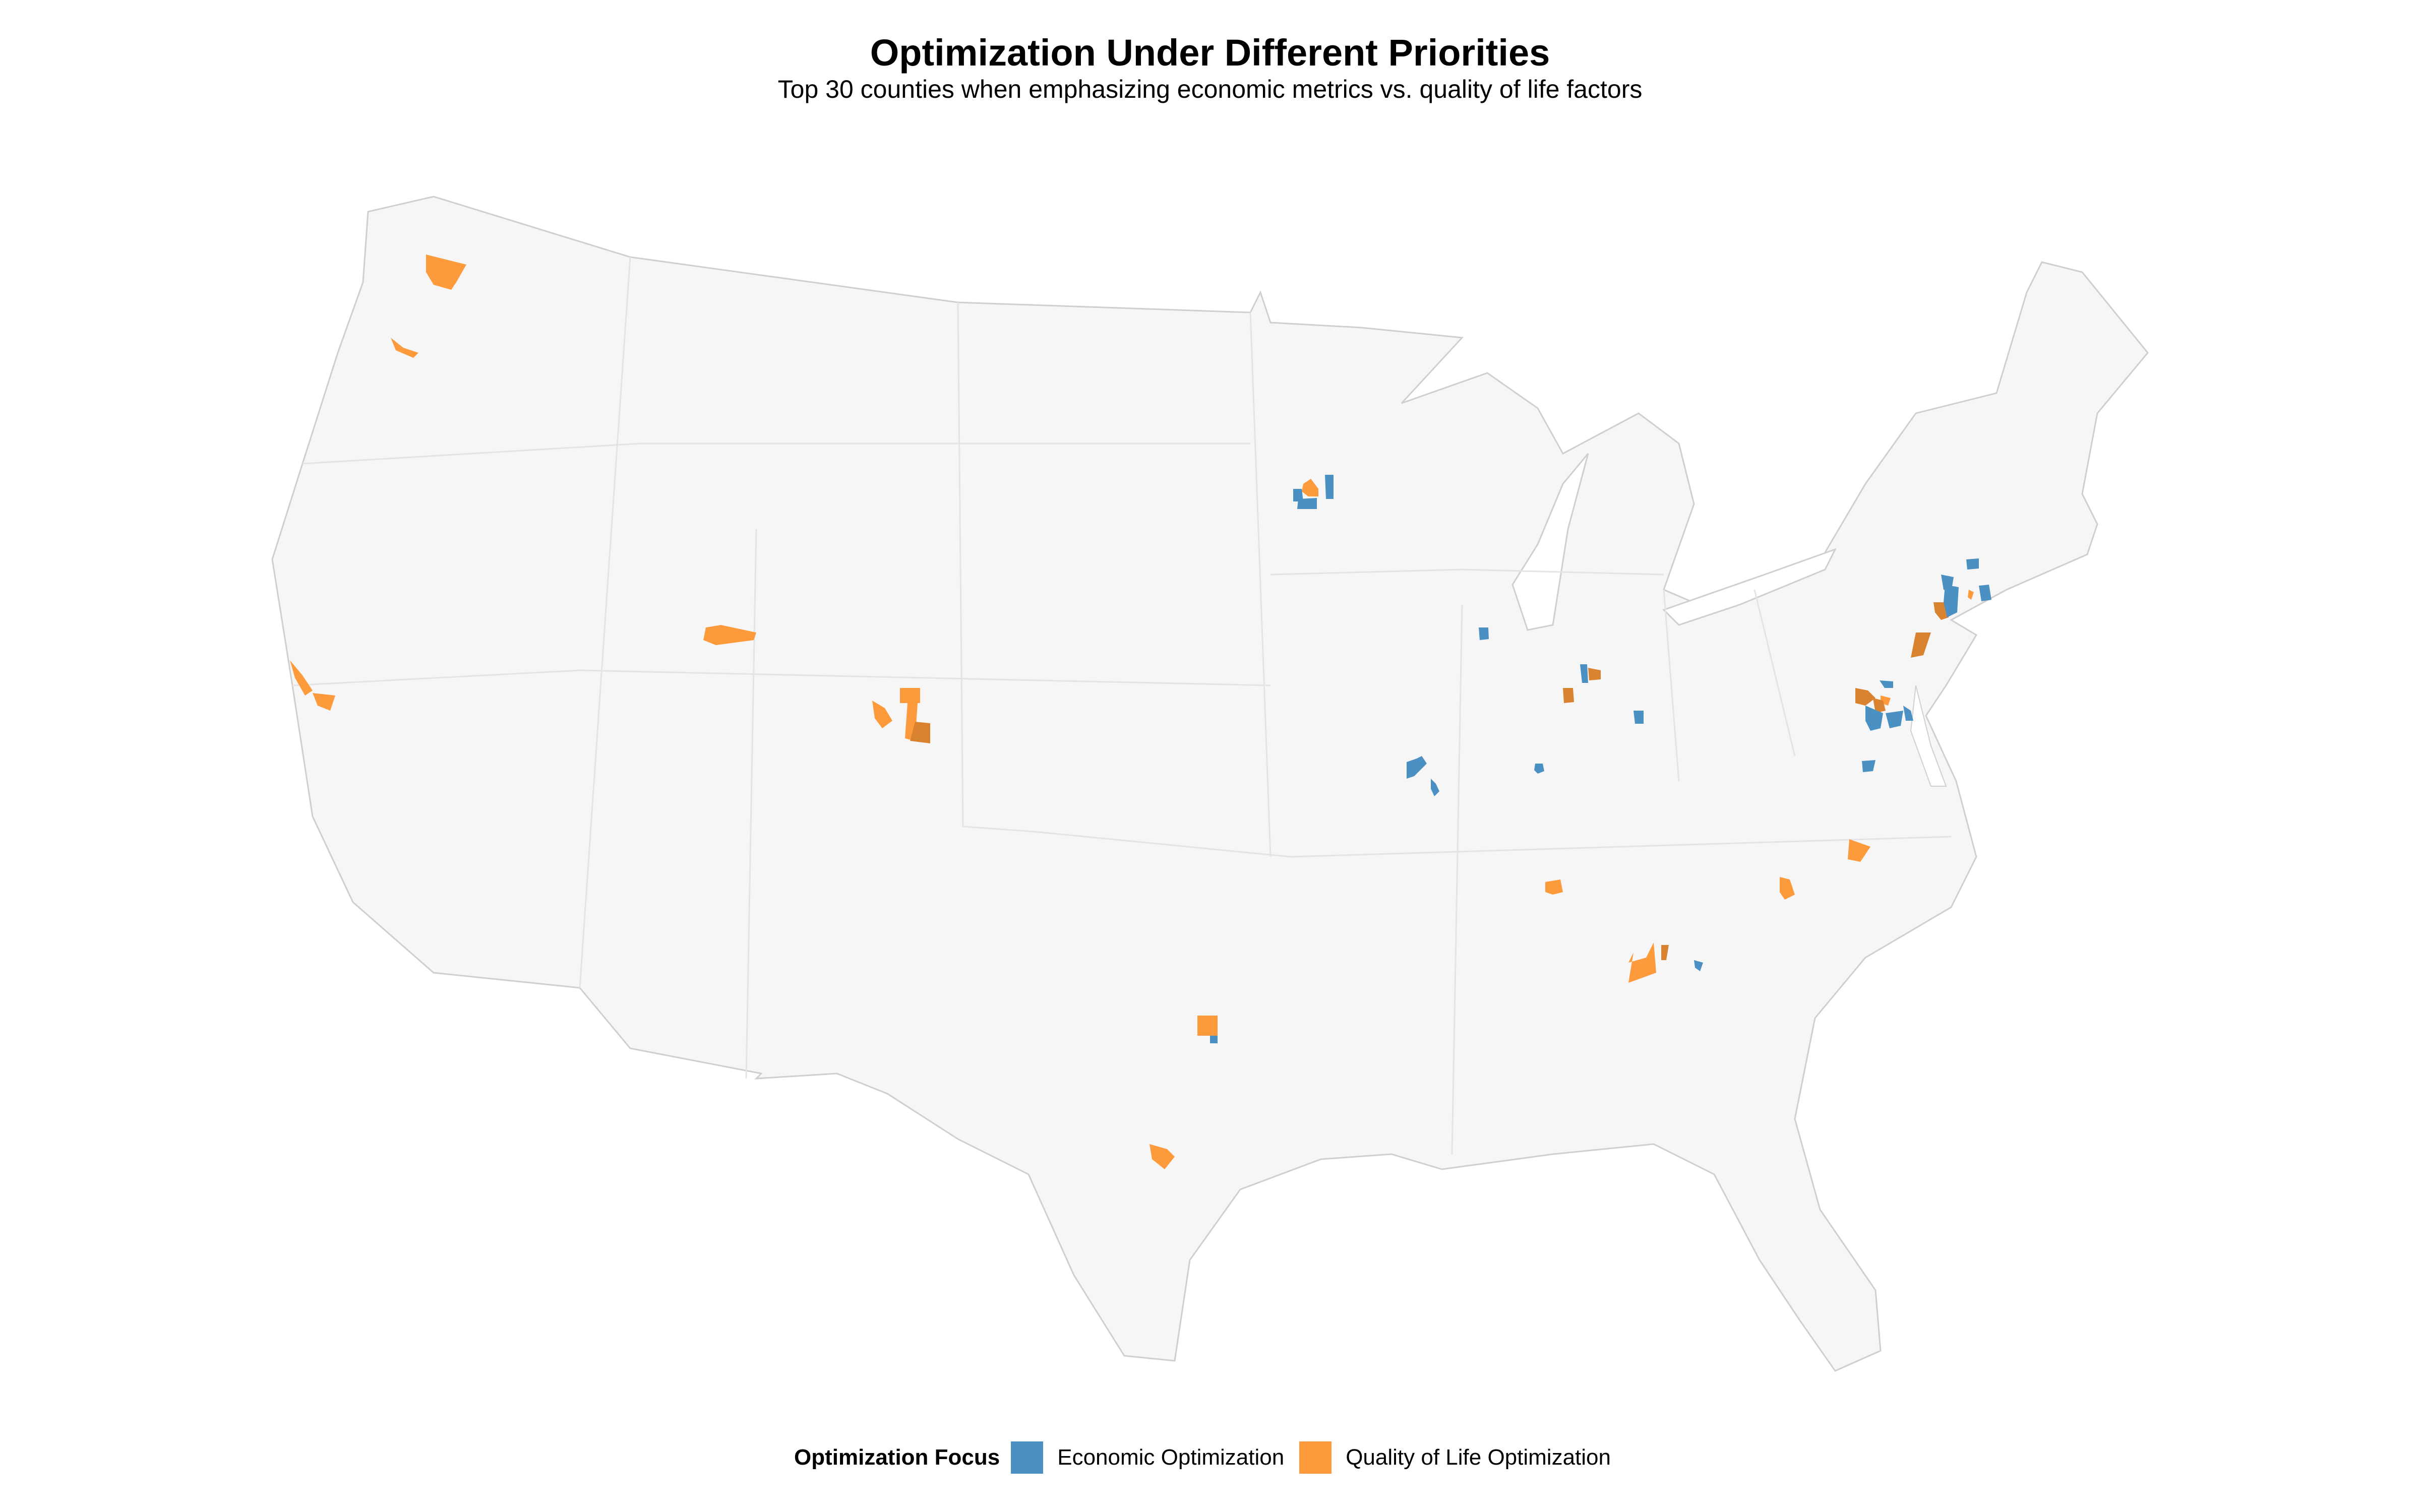  Describe the element at coordinates (1568, 696) in the screenshot. I see `county-indianapolis` at that location.